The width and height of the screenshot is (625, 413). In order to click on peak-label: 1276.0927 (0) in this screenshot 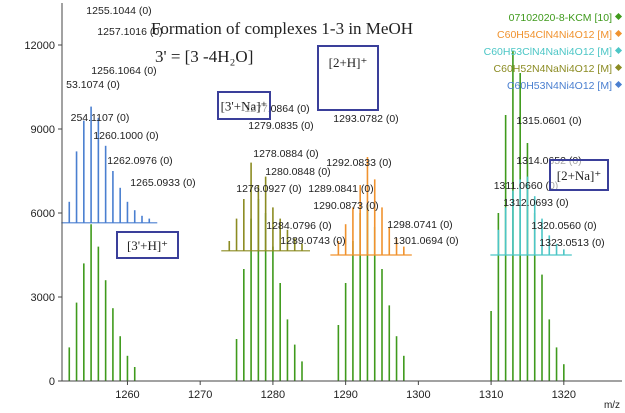, I will do `click(268, 189)`.